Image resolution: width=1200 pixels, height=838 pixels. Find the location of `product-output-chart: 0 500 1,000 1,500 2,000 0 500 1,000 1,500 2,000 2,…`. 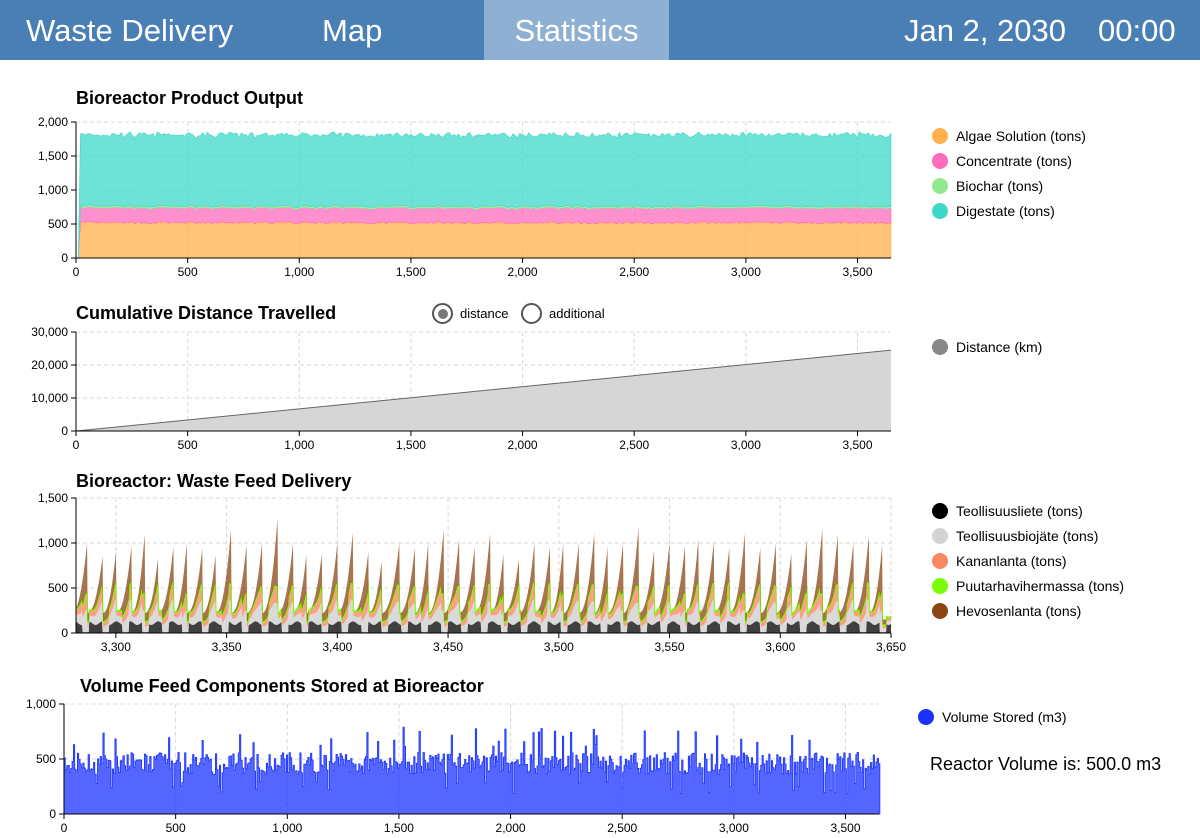

product-output-chart: 0 500 1,000 1,500 2,000 0 500 1,000 1,500 2,000 2,… is located at coordinates (465, 197).